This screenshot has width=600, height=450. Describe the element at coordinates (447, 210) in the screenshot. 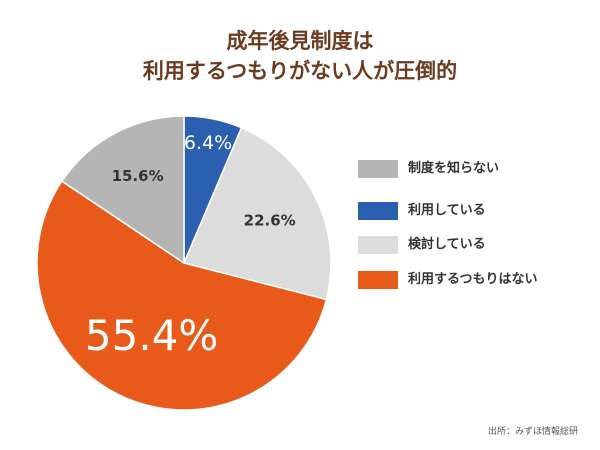

I see `legend-label-using: 利用している` at that location.